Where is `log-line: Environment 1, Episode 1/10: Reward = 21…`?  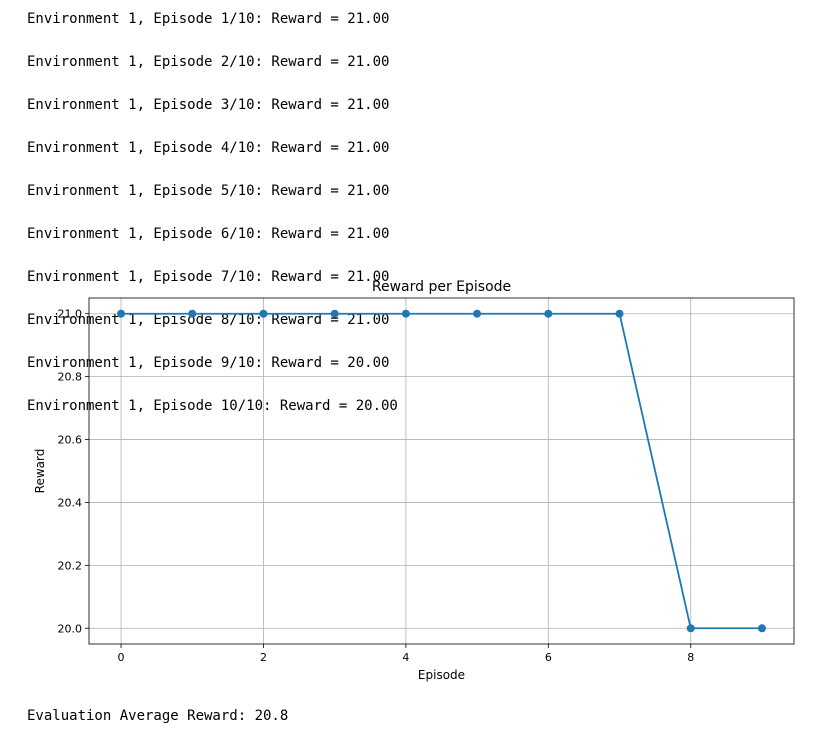 log-line: Environment 1, Episode 1/10: Reward = 21… is located at coordinates (208, 19).